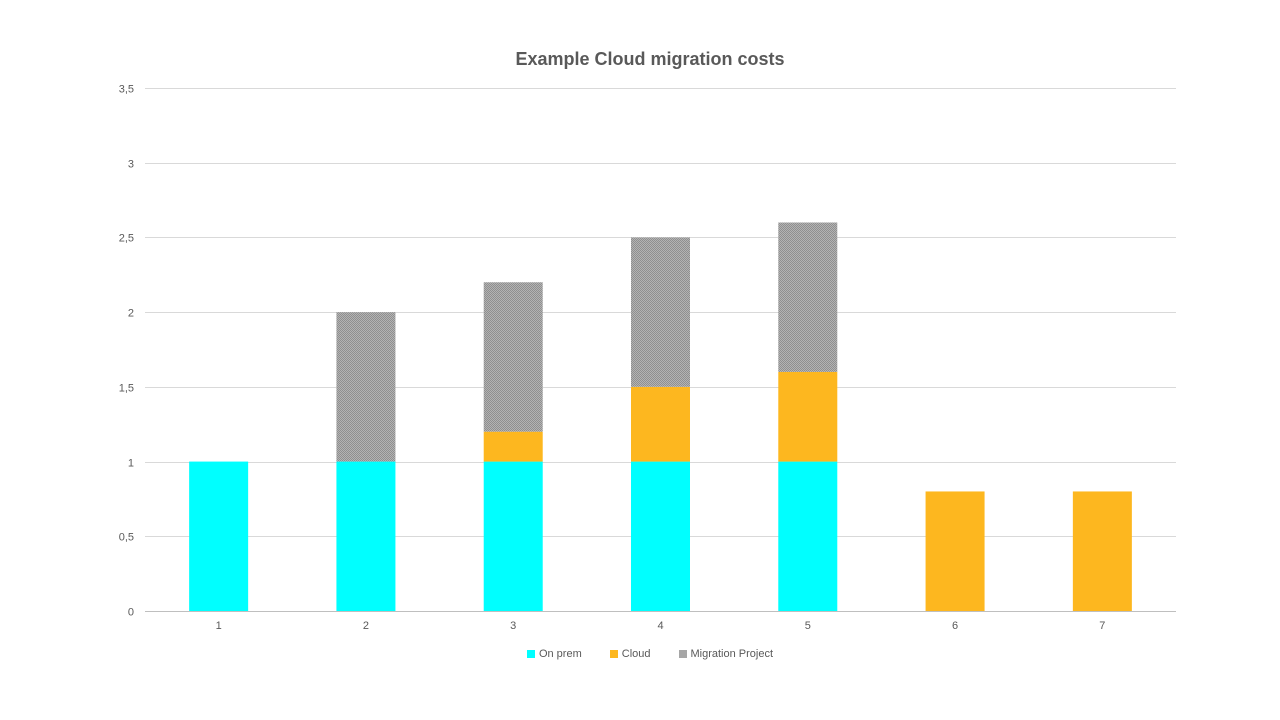  Describe the element at coordinates (808, 626) in the screenshot. I see `x-tick-label: 5` at that location.